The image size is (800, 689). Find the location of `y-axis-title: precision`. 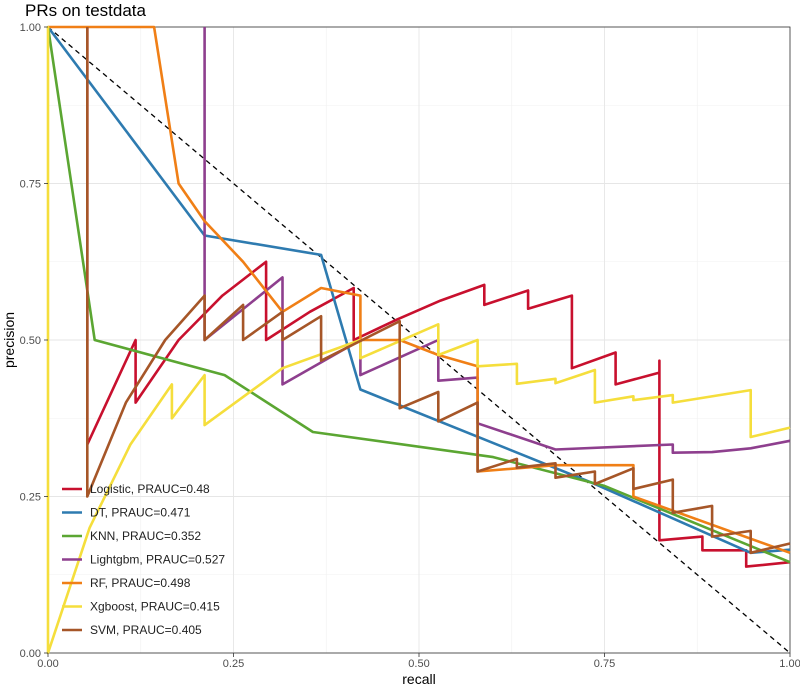

y-axis-title: precision is located at coordinates (9, 340).